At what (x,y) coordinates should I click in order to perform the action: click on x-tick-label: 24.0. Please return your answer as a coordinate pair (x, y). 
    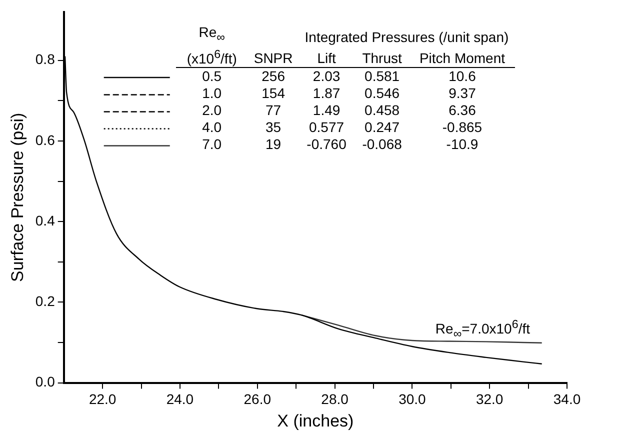
    Looking at the image, I should click on (180, 399).